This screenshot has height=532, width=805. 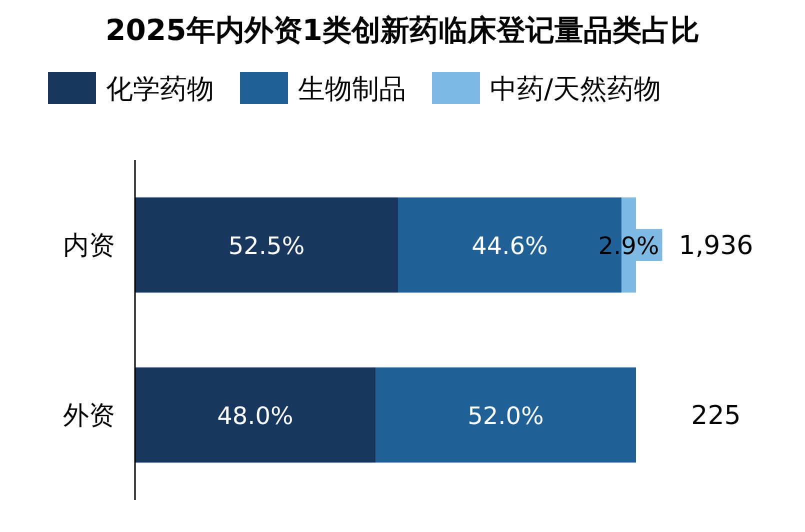 What do you see at coordinates (89, 246) in the screenshot?
I see `y-tick-label: 内资` at bounding box center [89, 246].